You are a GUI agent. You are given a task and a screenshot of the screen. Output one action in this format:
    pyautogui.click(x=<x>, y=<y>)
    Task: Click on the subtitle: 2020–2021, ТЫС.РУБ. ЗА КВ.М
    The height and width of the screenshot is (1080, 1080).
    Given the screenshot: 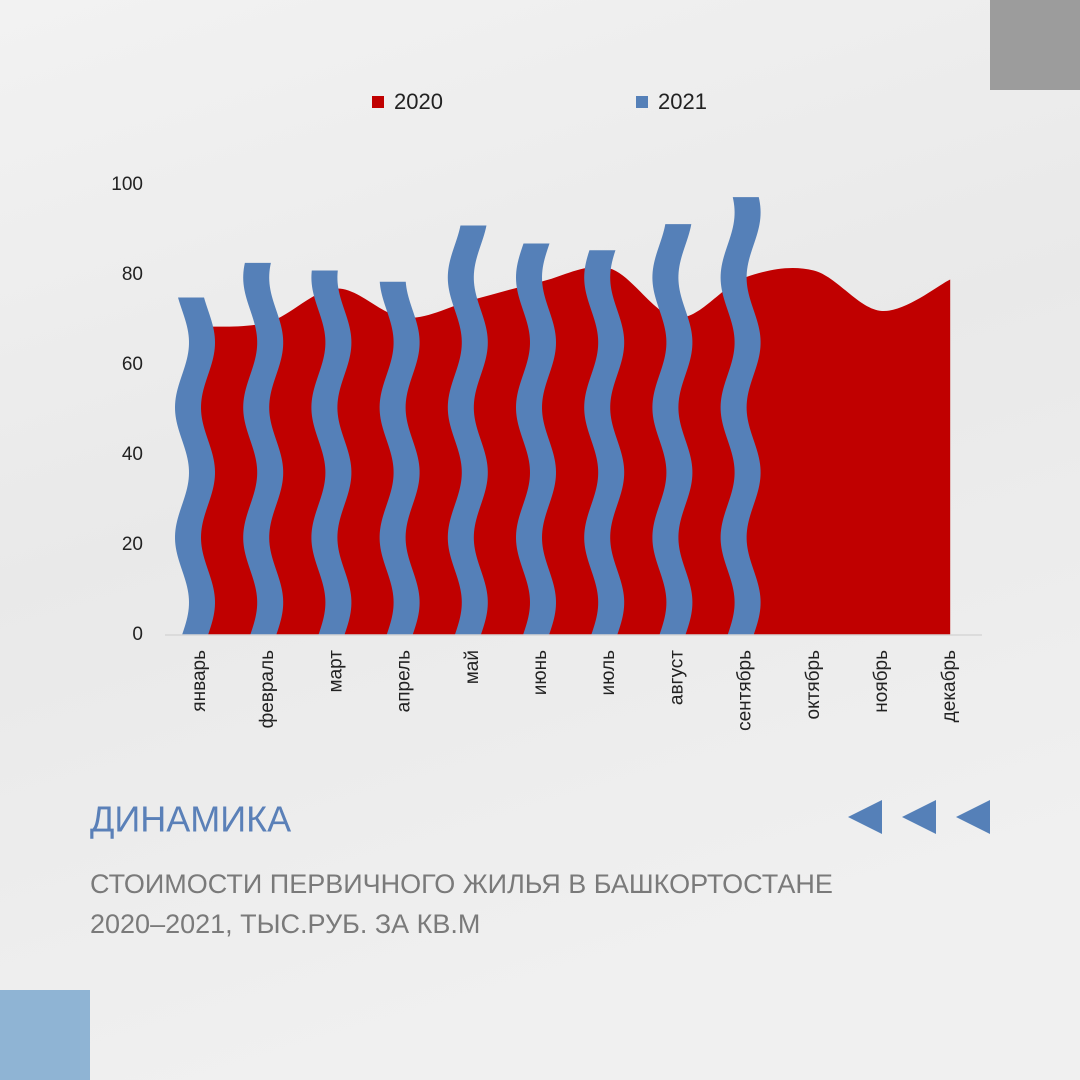 What is the action you would take?
    pyautogui.click(x=285, y=924)
    